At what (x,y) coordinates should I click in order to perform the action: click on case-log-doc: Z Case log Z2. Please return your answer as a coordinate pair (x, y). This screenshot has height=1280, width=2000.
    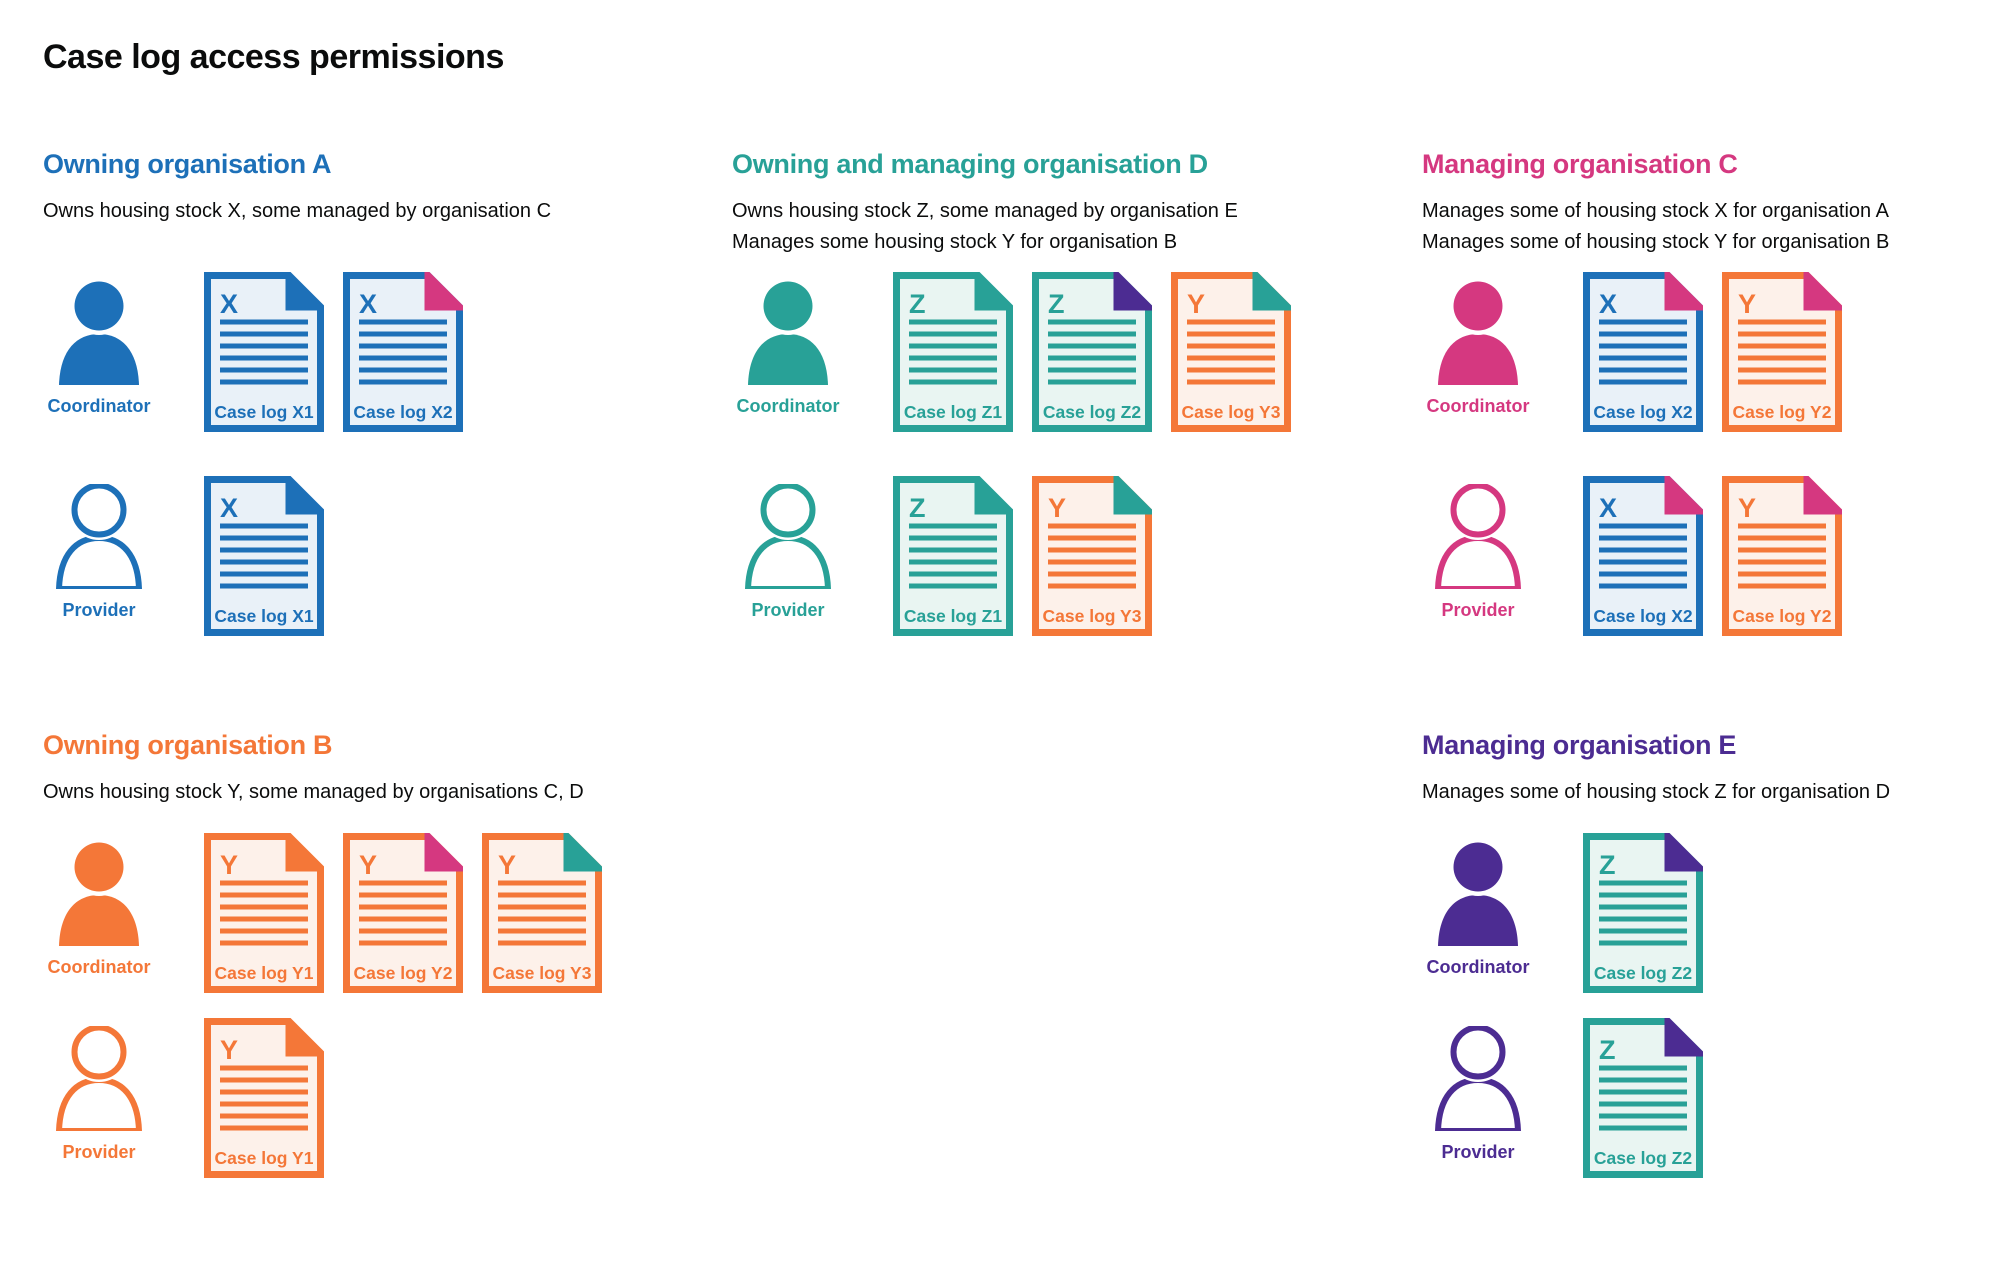
    Looking at the image, I should click on (1643, 913).